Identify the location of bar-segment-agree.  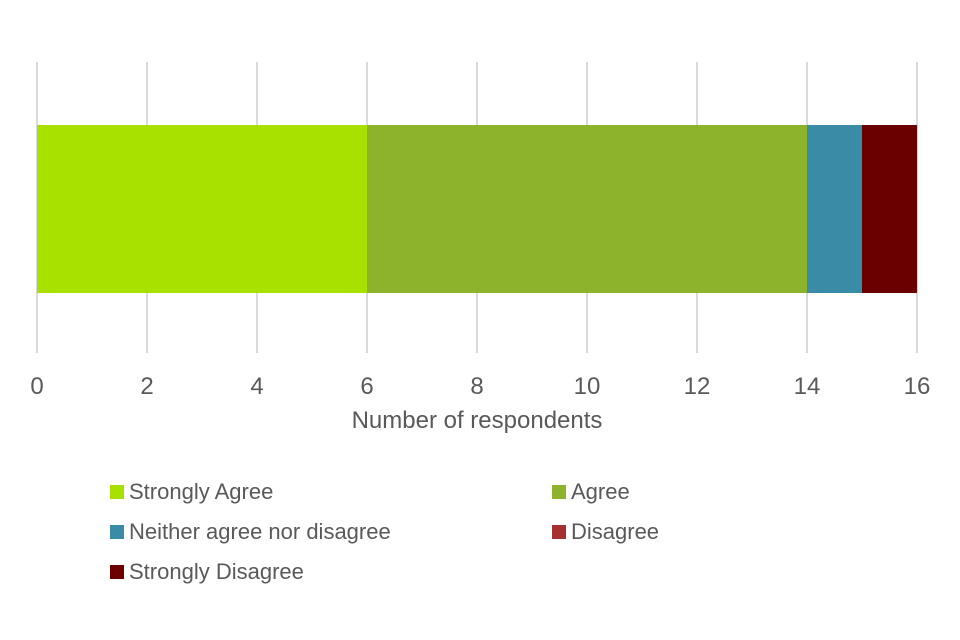
(587, 209).